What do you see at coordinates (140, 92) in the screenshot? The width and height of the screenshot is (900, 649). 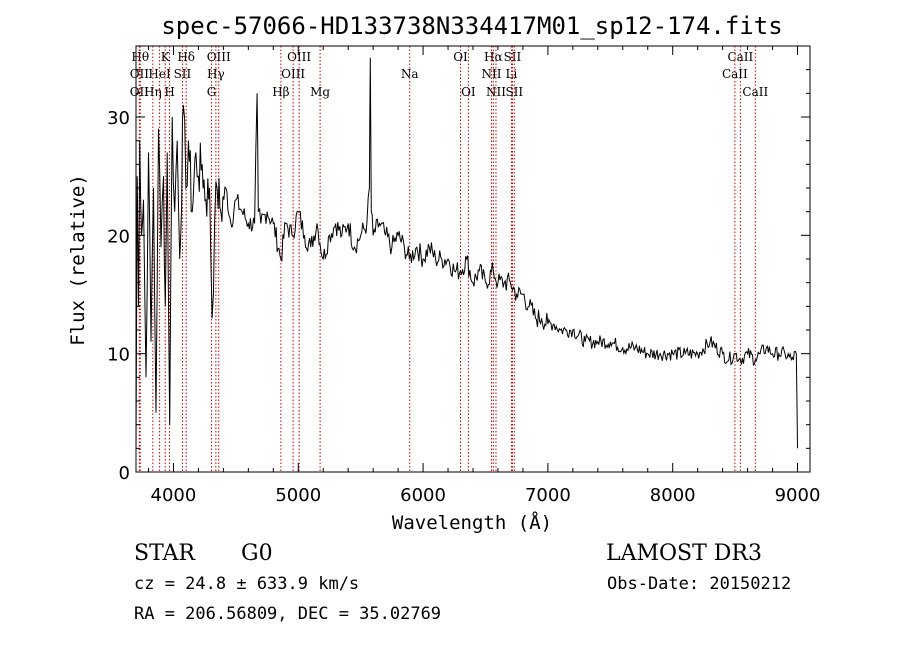 I see `spectral-line-label: OII` at bounding box center [140, 92].